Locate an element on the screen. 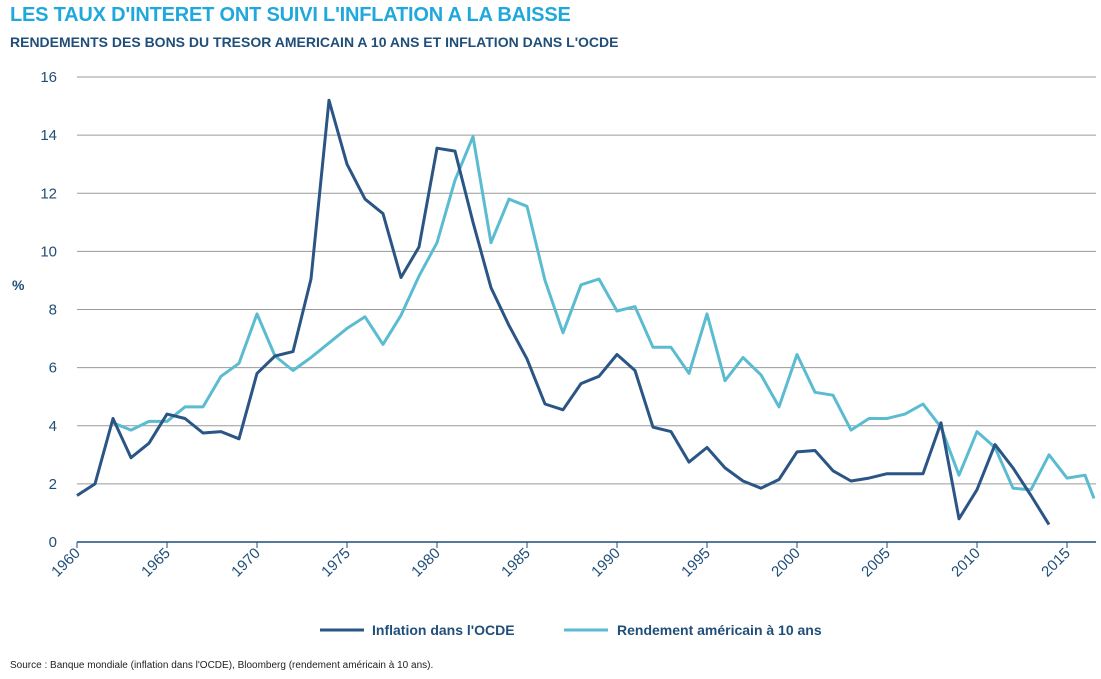  y-tick-label: 8 is located at coordinates (53, 310).